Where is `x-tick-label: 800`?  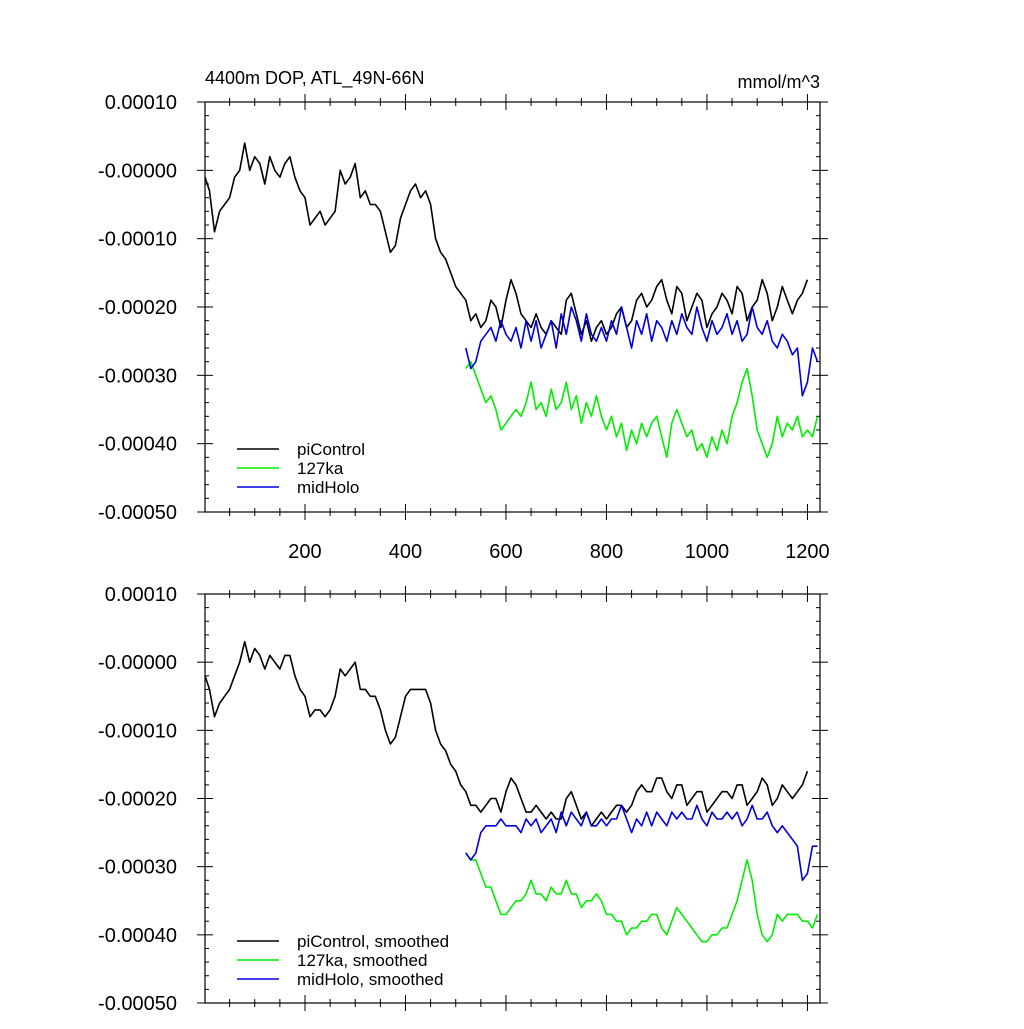 x-tick-label: 800 is located at coordinates (606, 552).